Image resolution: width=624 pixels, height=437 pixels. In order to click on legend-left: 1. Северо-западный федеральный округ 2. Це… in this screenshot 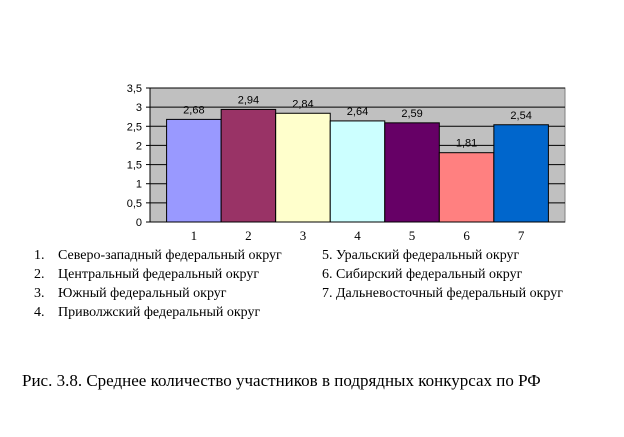, I will do `click(158, 284)`.